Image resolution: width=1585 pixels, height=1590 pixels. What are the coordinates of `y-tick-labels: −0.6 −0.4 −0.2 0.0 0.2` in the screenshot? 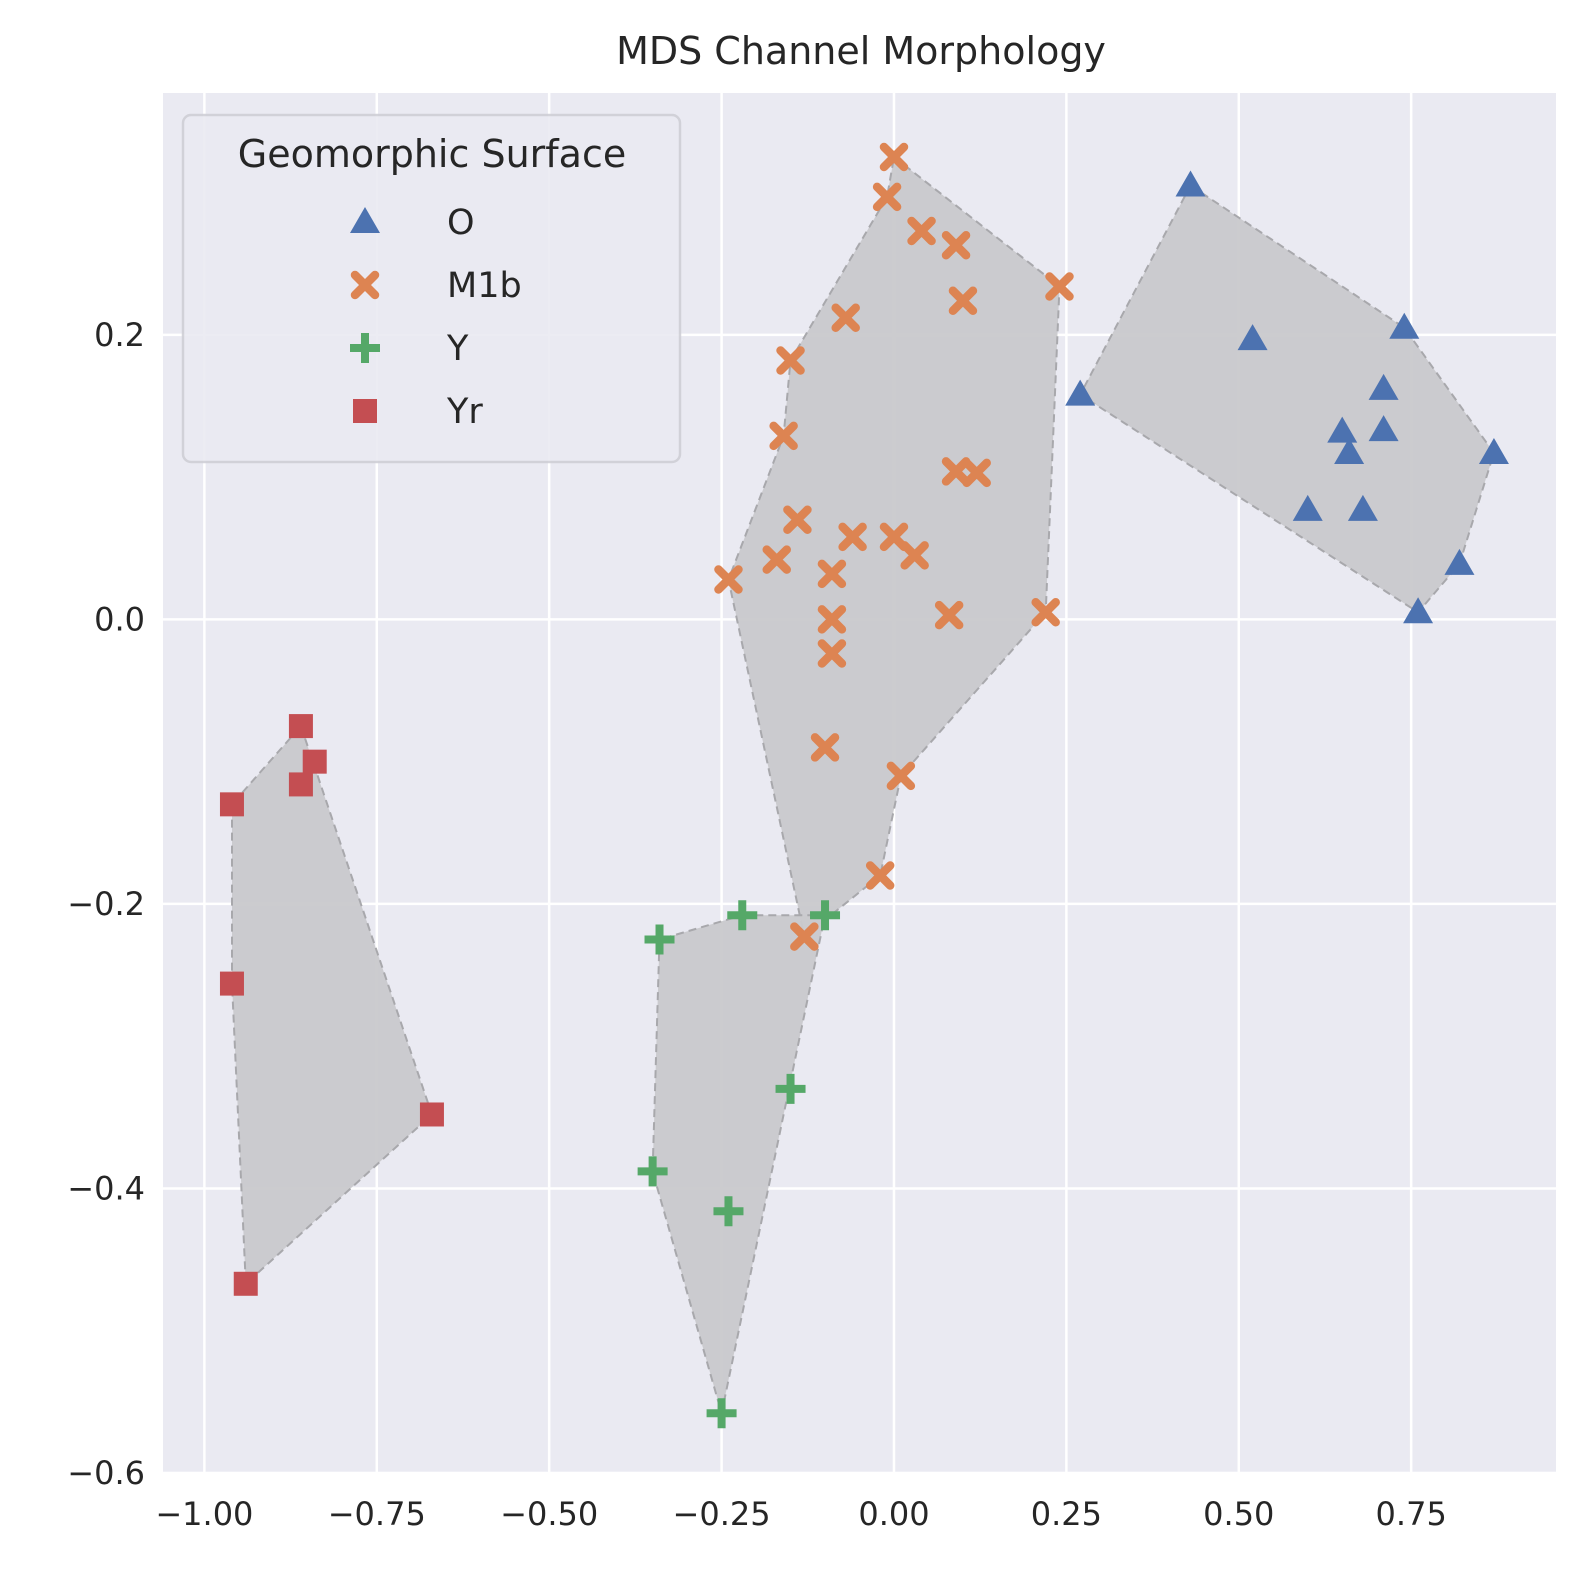 It's located at (106, 904).